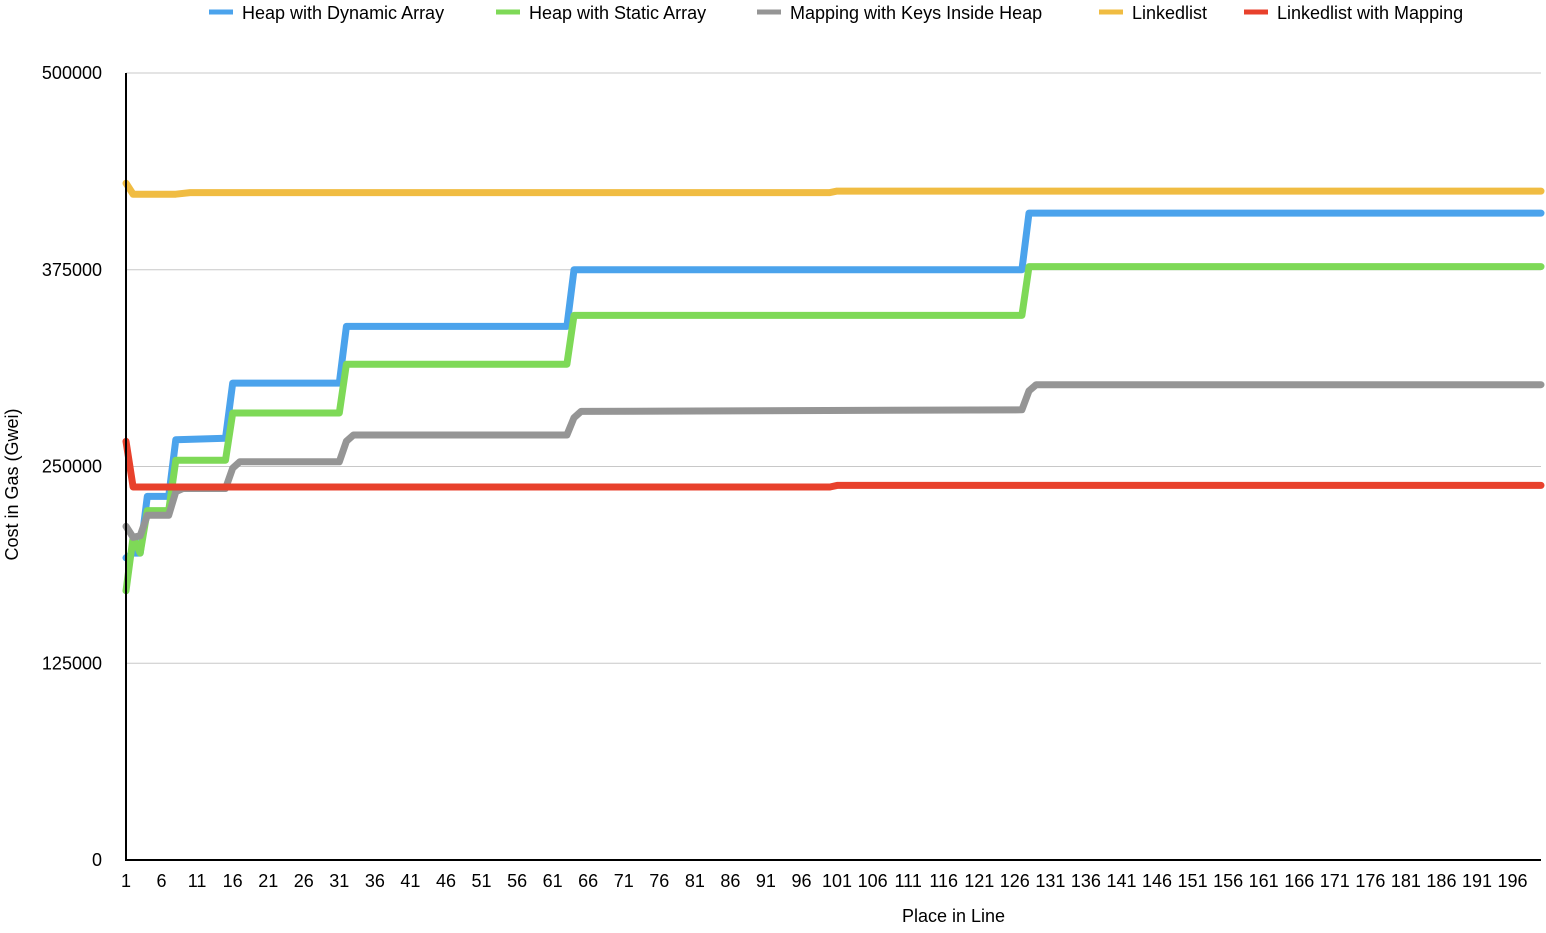 This screenshot has height=933, width=1546. What do you see at coordinates (1086, 881) in the screenshot?
I see `x-tick-label: 136` at bounding box center [1086, 881].